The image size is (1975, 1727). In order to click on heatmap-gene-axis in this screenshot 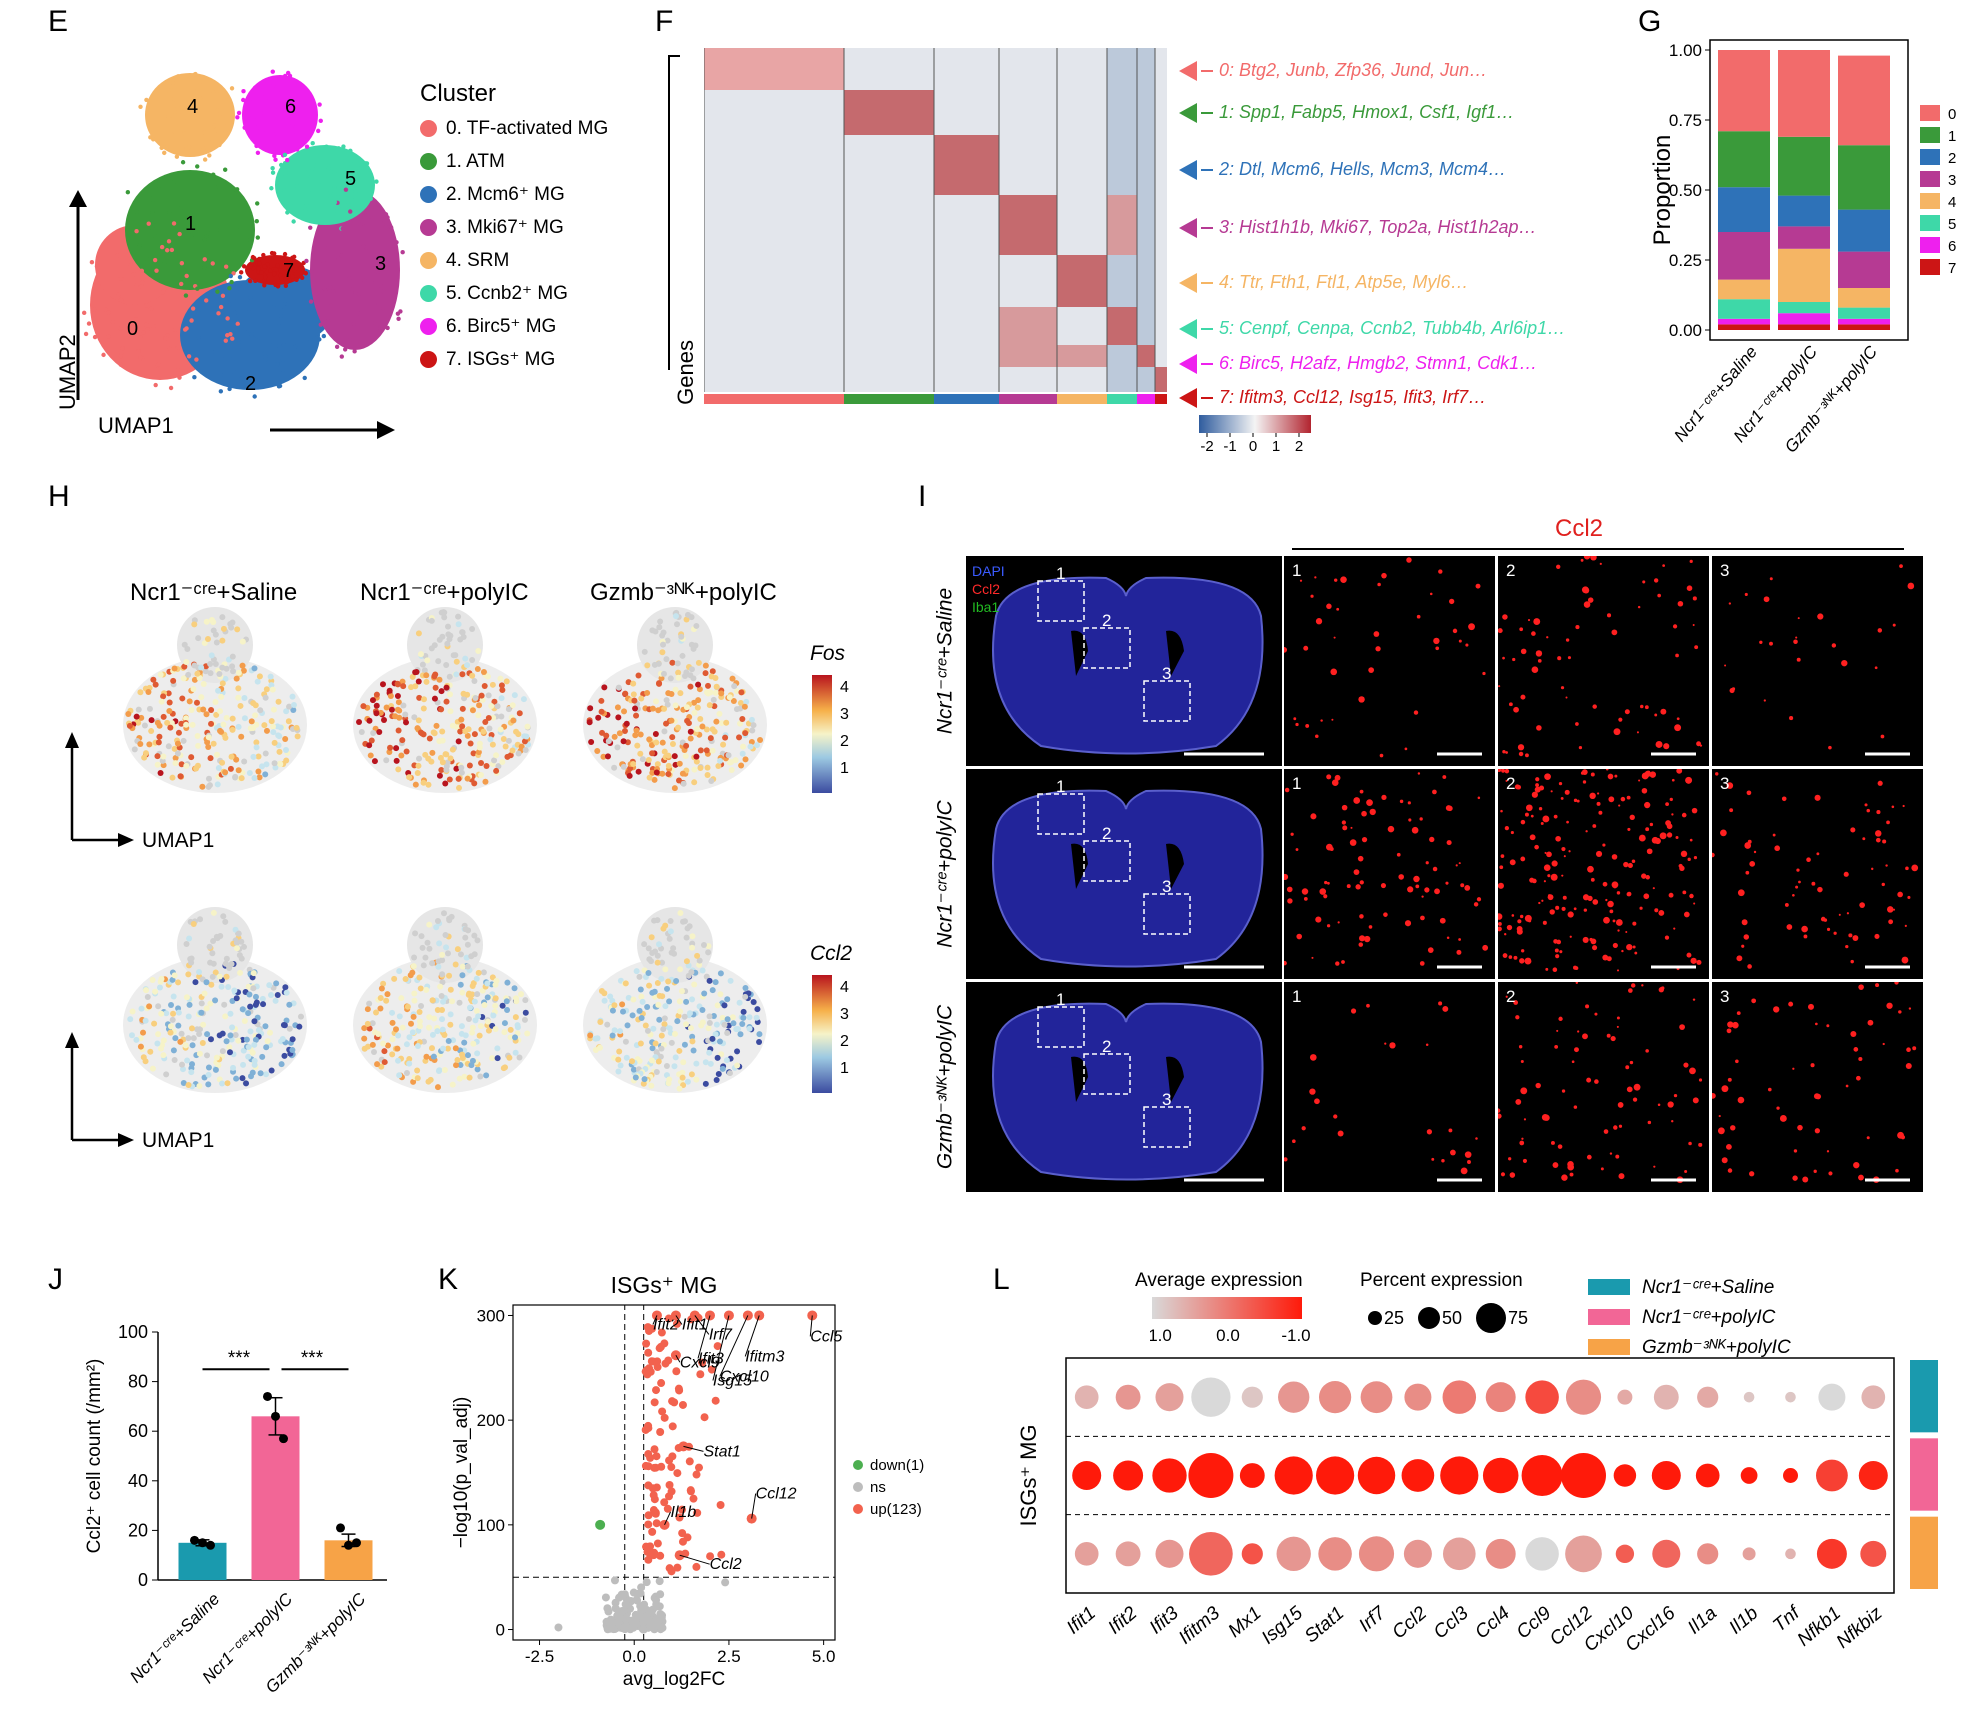, I will do `click(671, 235)`.